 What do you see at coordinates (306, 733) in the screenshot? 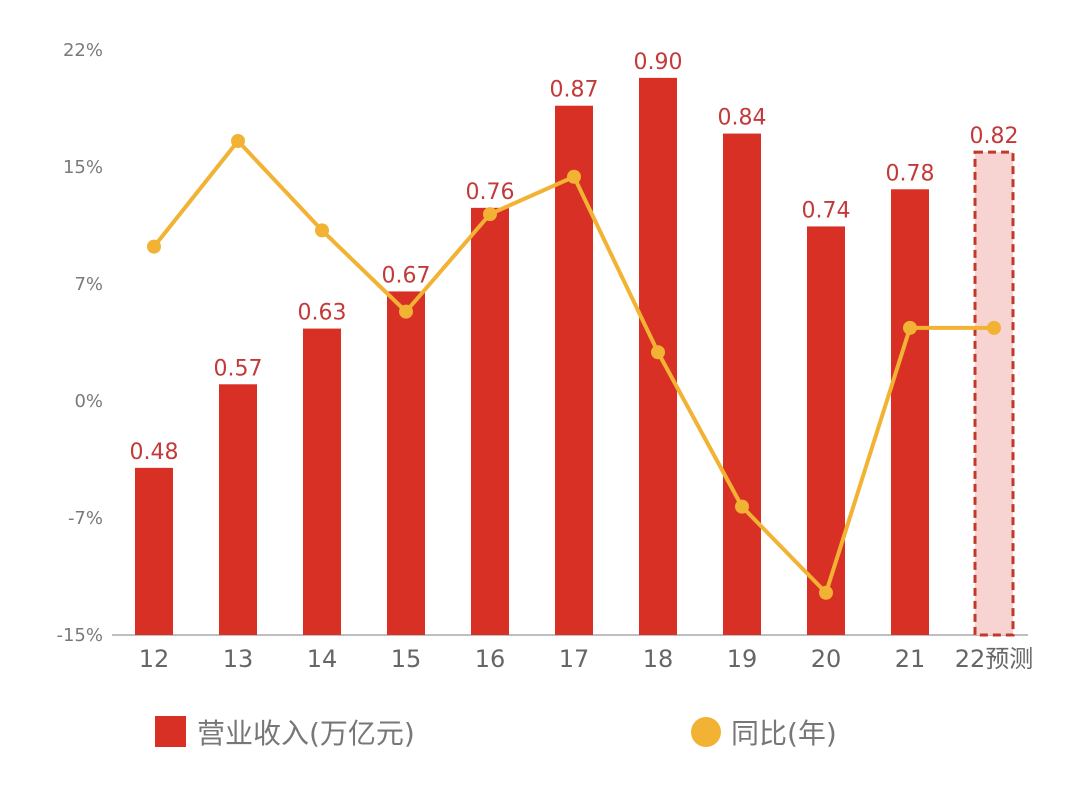
I see `legend-bar-label: 营业收入(万亿元)` at bounding box center [306, 733].